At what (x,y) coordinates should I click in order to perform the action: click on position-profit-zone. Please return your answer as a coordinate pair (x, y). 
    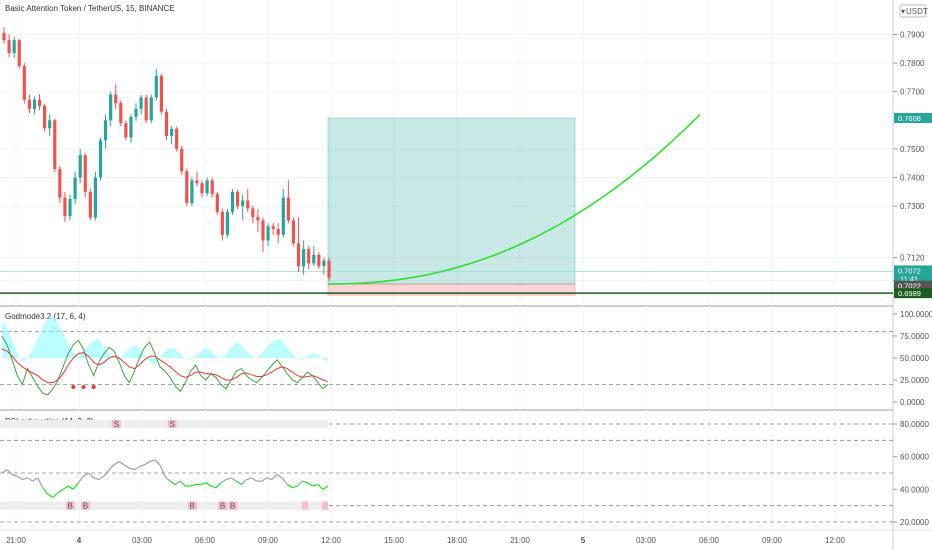
    Looking at the image, I should click on (451, 201).